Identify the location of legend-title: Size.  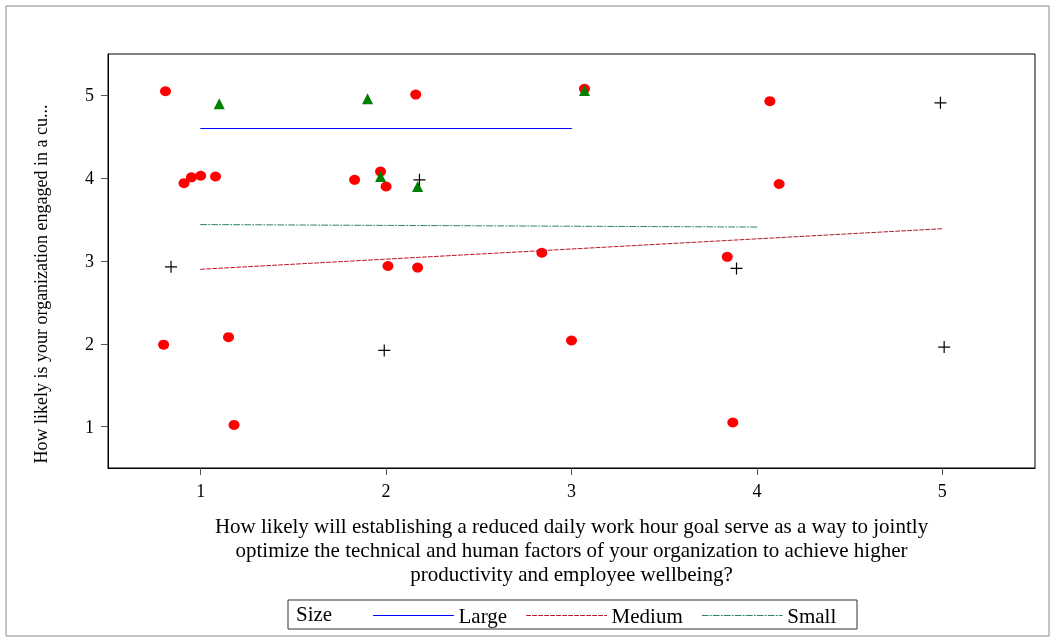
(314, 614).